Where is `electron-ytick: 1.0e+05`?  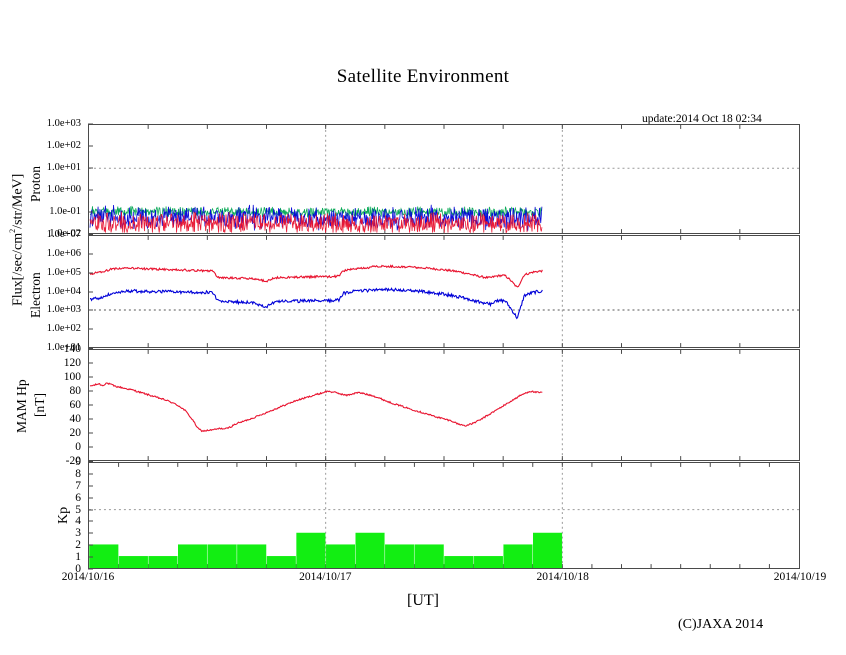
electron-ytick: 1.0e+05 is located at coordinates (63, 272).